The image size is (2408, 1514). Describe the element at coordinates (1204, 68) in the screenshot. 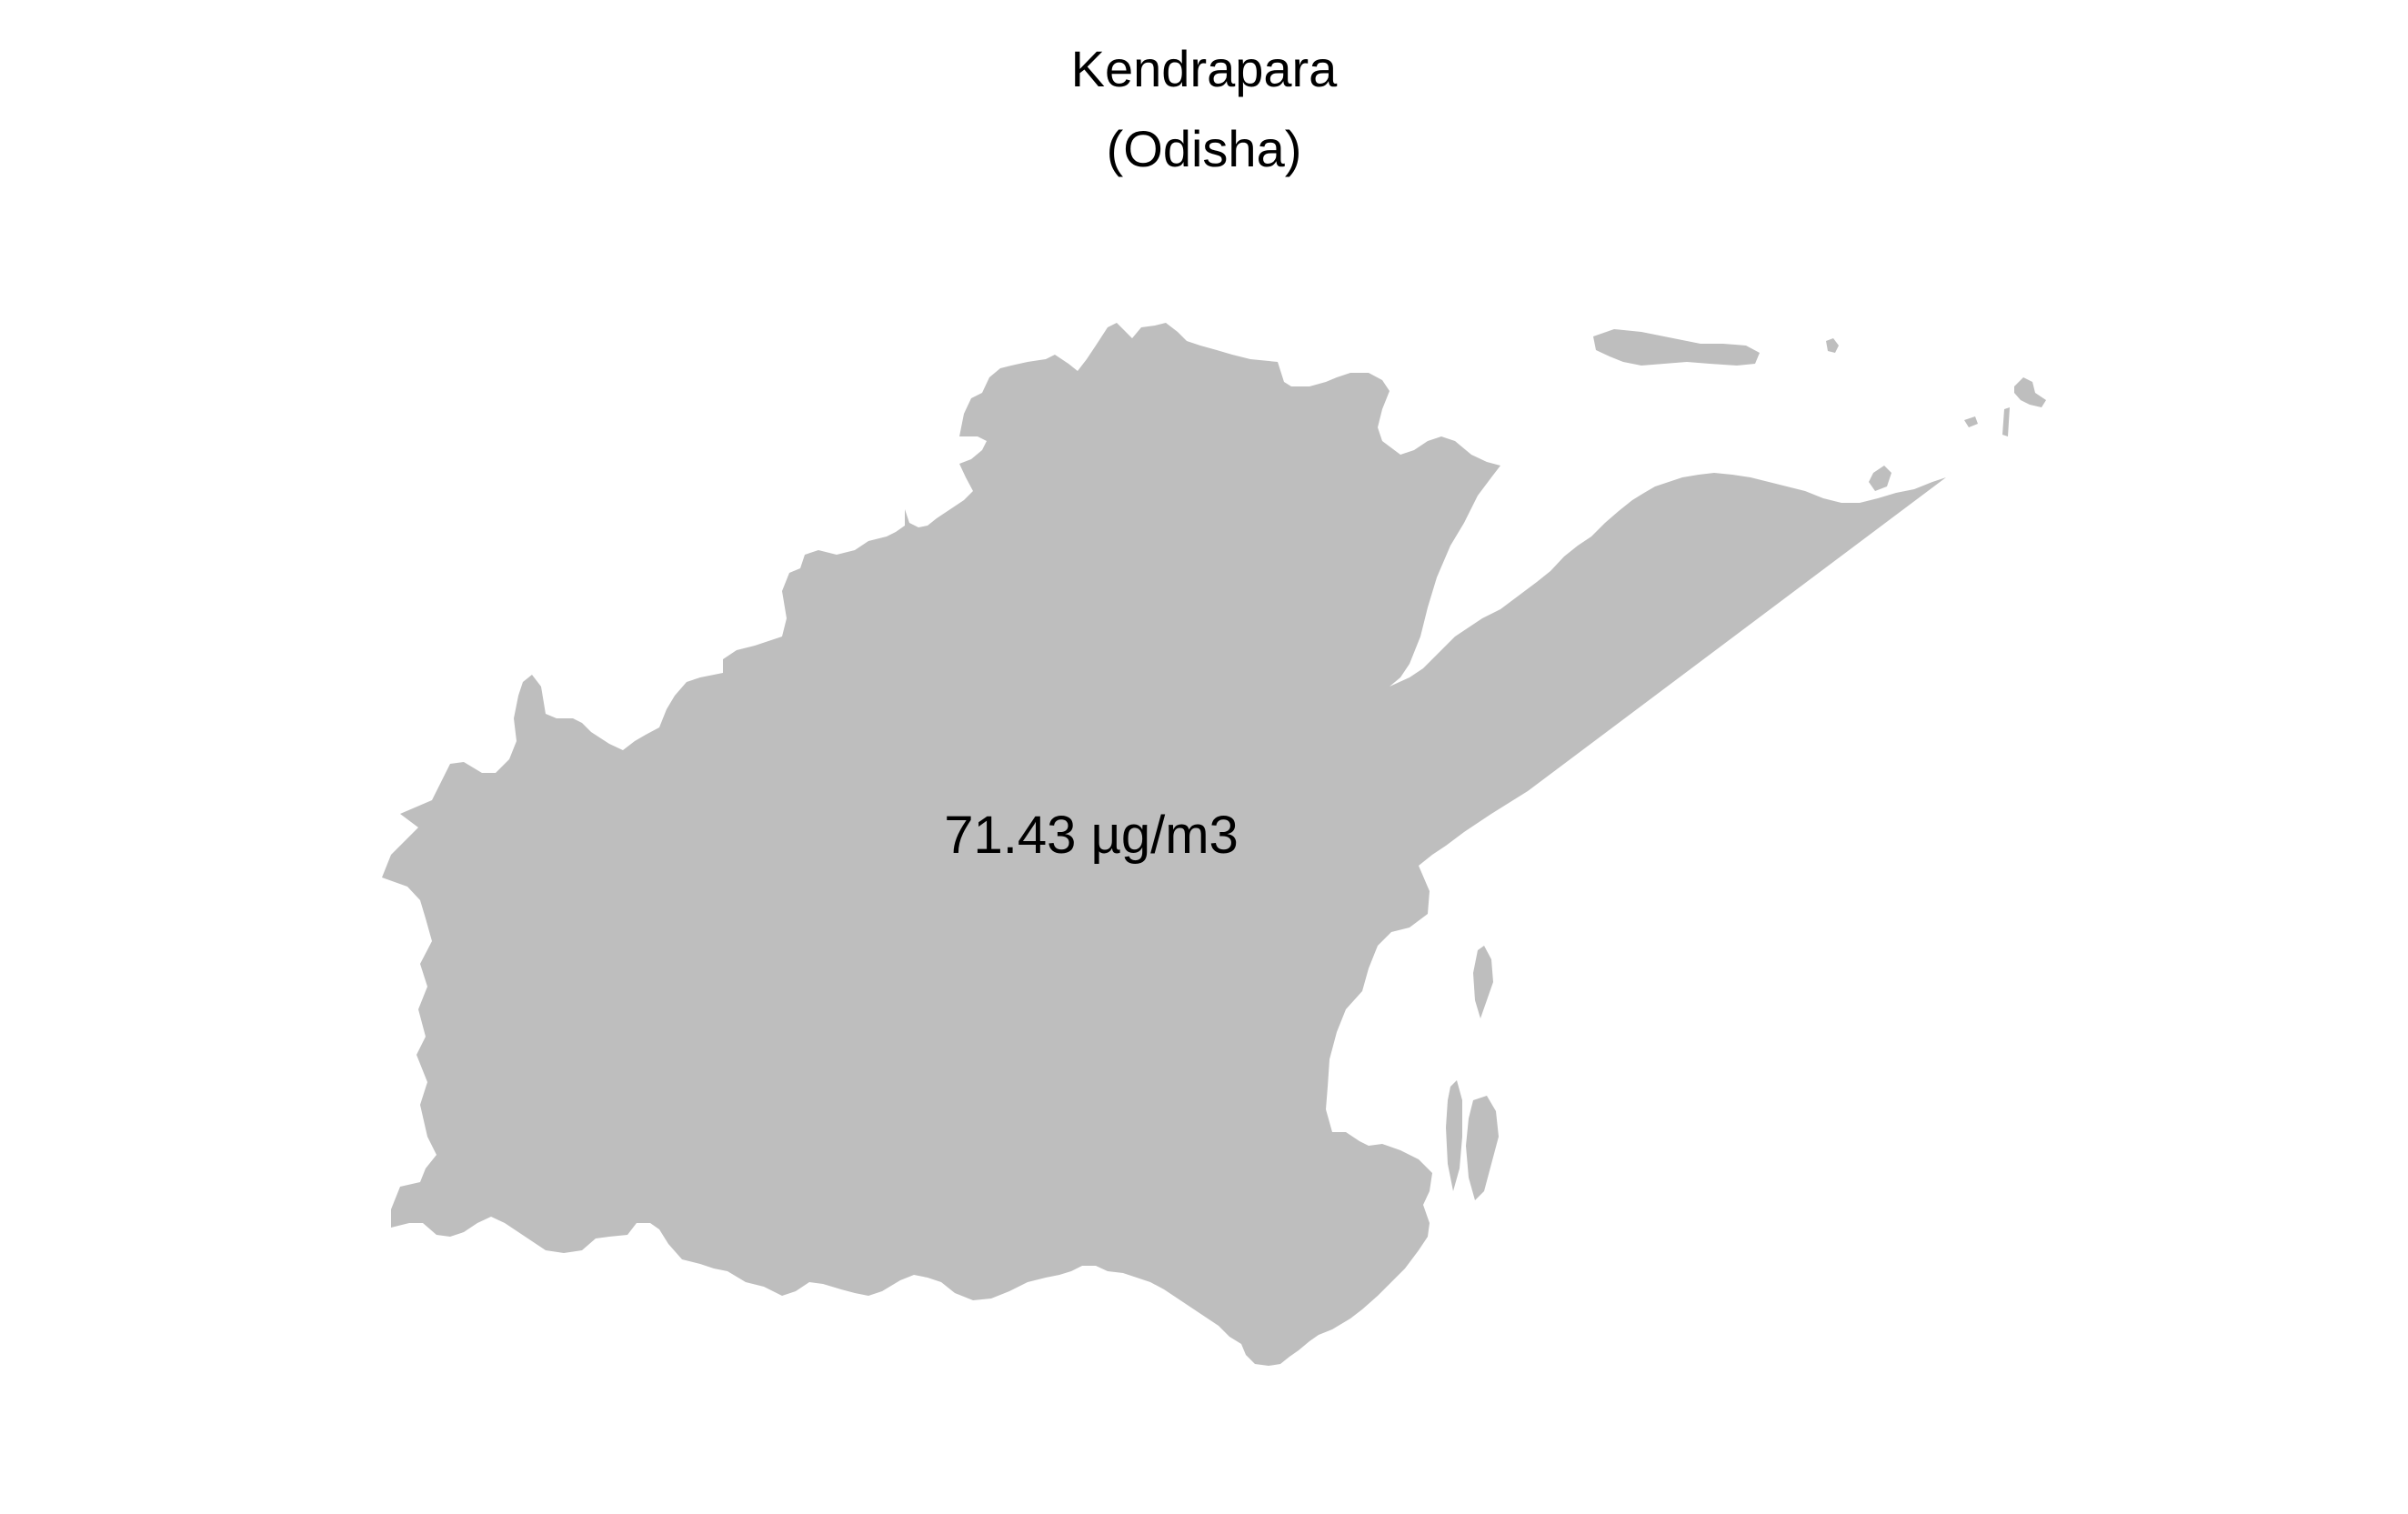

I see `map-title: Kendrapara` at that location.